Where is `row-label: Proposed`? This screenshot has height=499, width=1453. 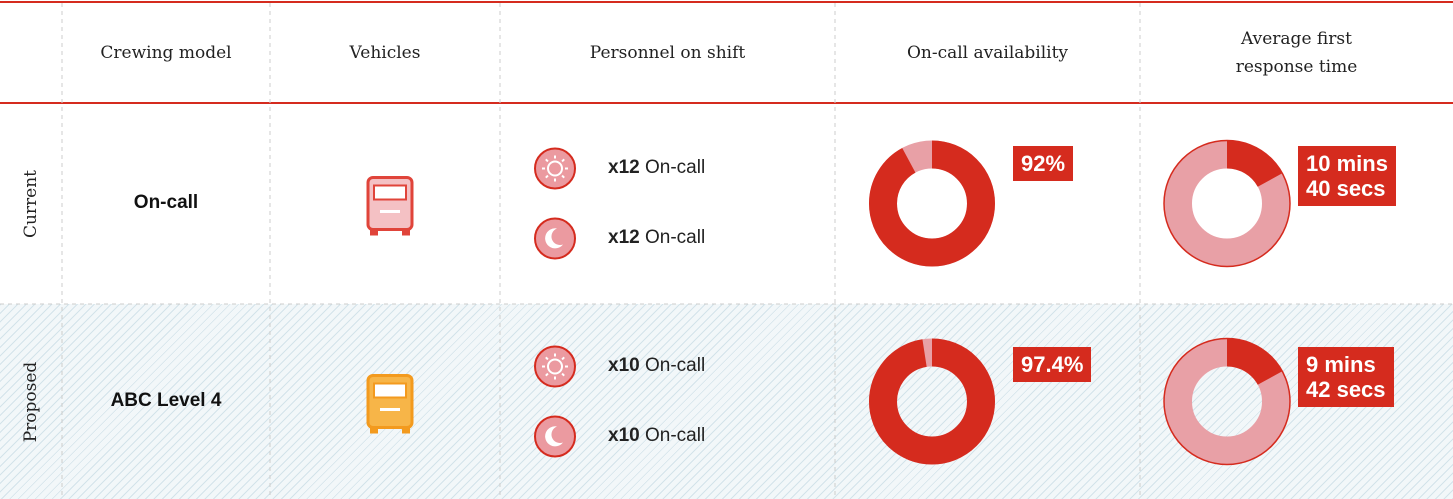 row-label: Proposed is located at coordinates (31, 401).